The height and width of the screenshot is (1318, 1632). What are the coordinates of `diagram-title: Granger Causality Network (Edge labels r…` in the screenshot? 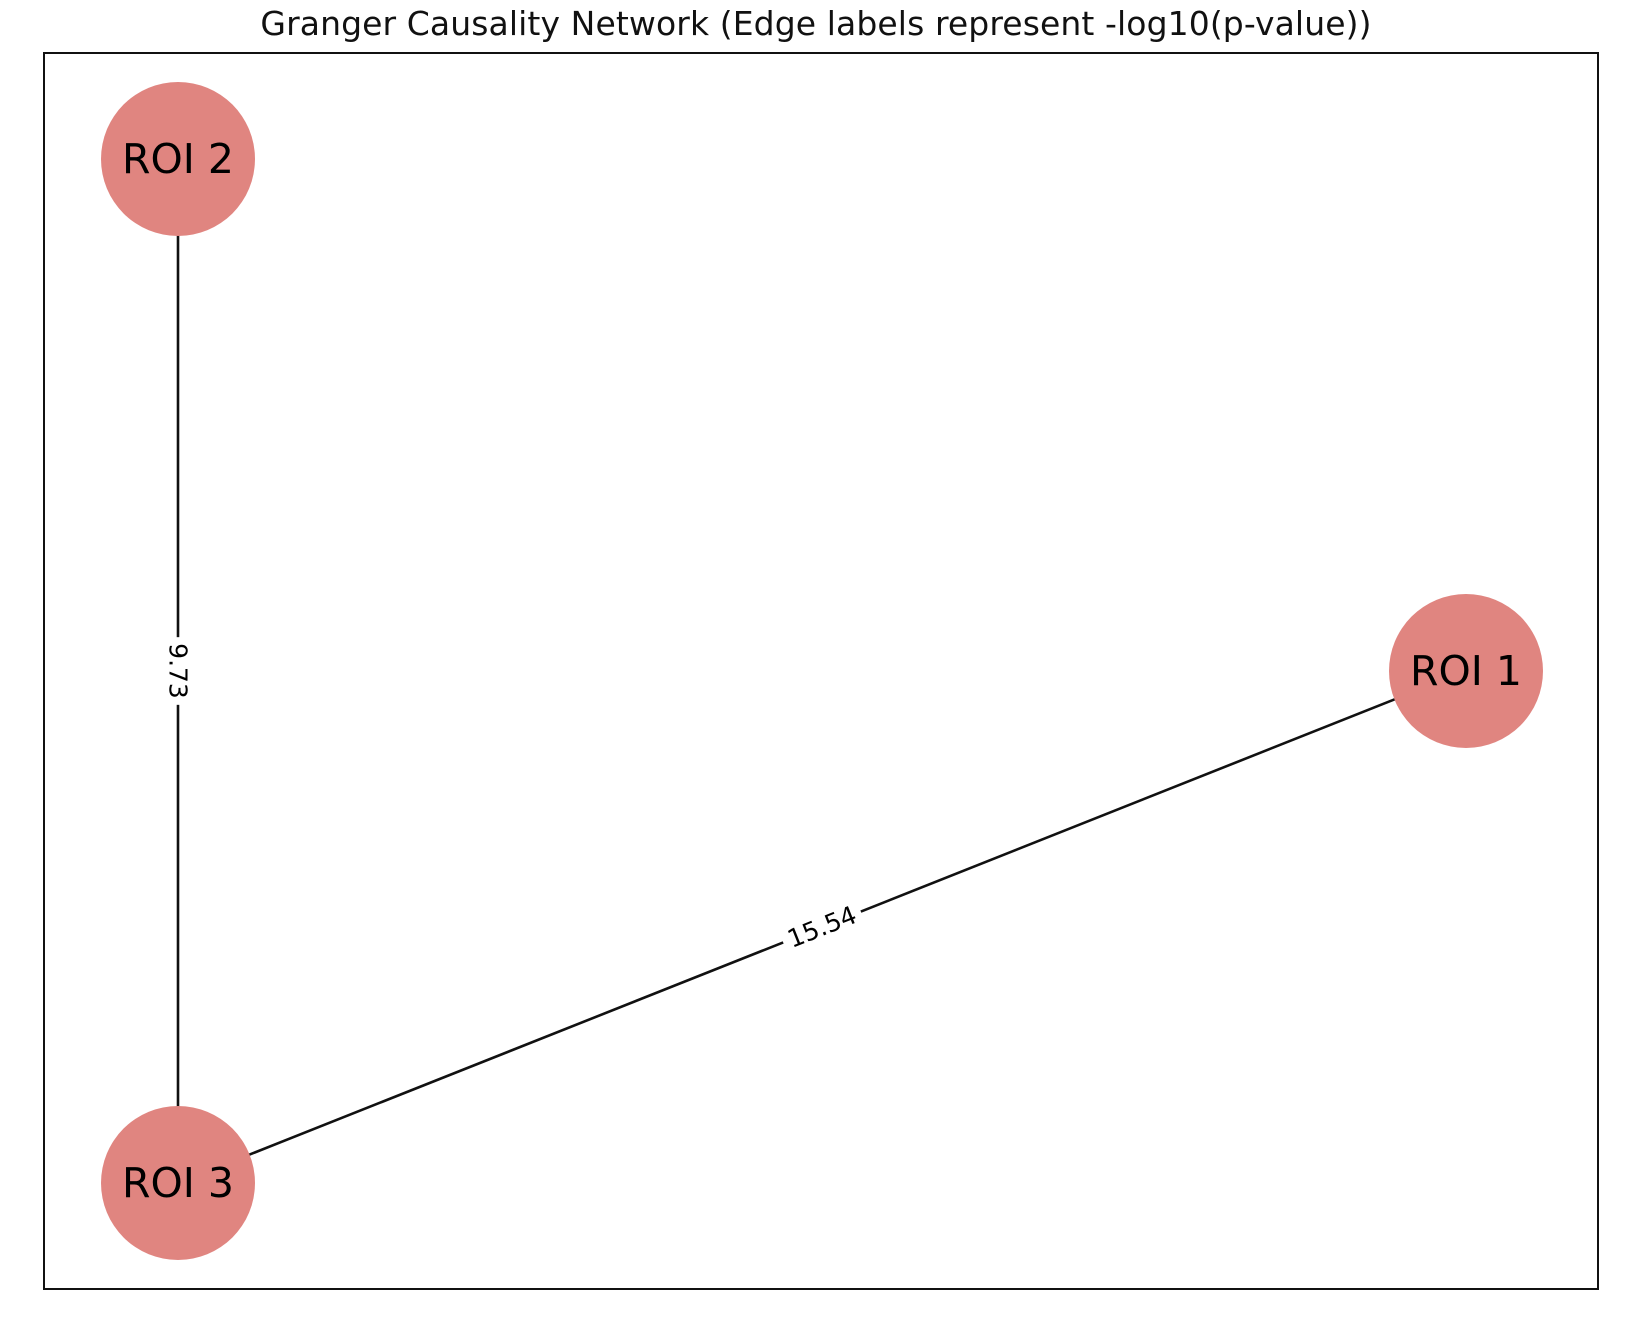 It's located at (816, 23).